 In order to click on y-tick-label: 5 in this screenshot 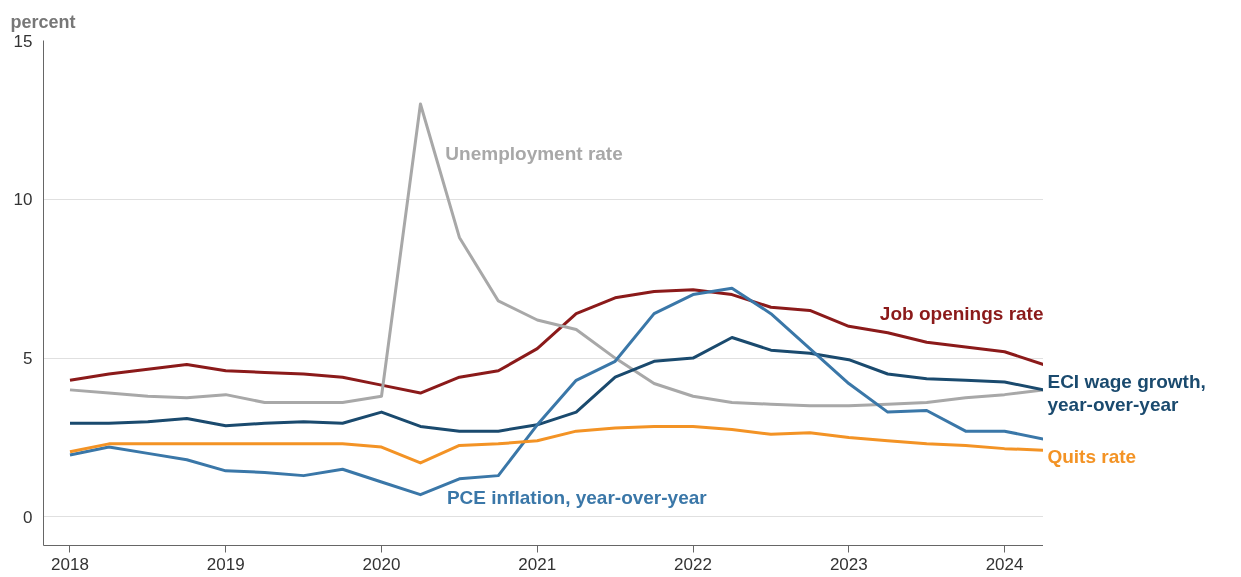, I will do `click(28, 359)`.